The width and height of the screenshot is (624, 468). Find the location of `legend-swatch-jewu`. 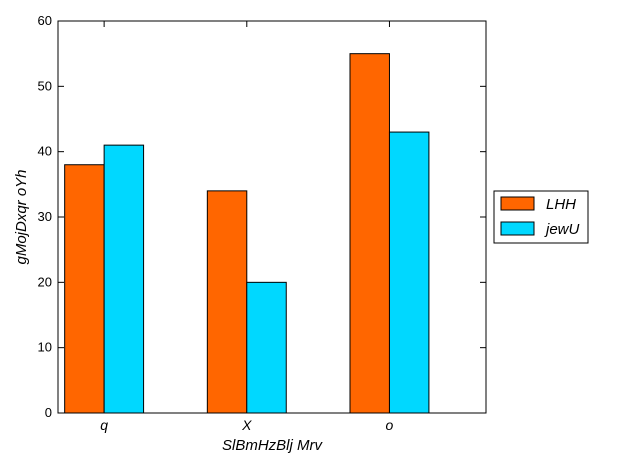

legend-swatch-jewu is located at coordinates (517, 228).